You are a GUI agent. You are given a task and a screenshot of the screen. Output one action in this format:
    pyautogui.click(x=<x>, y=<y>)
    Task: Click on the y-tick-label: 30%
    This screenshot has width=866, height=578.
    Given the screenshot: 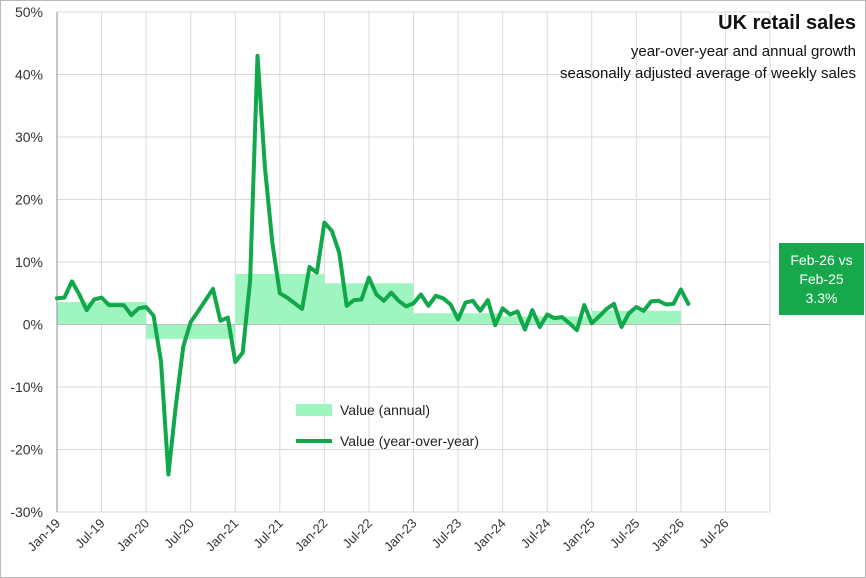 What is the action you would take?
    pyautogui.click(x=29, y=137)
    